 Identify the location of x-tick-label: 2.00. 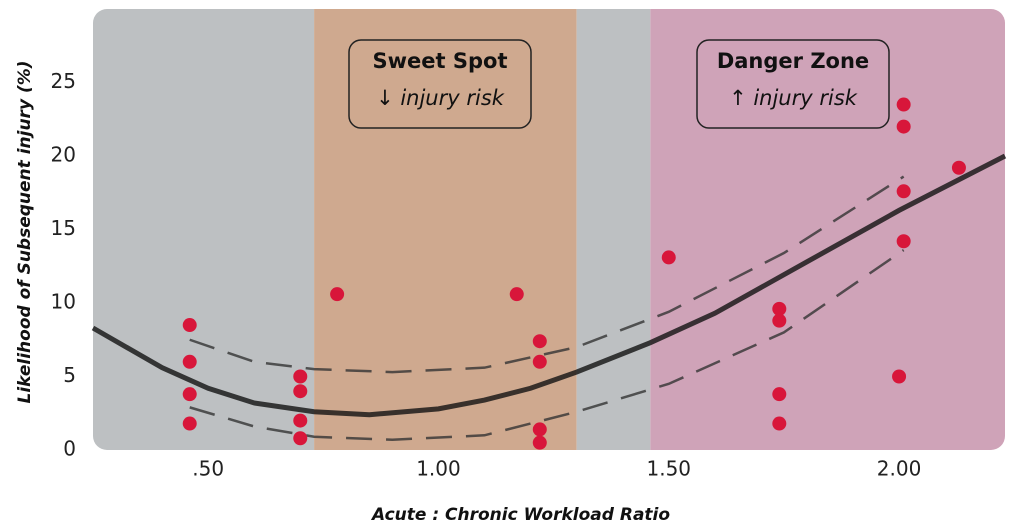
(899, 469).